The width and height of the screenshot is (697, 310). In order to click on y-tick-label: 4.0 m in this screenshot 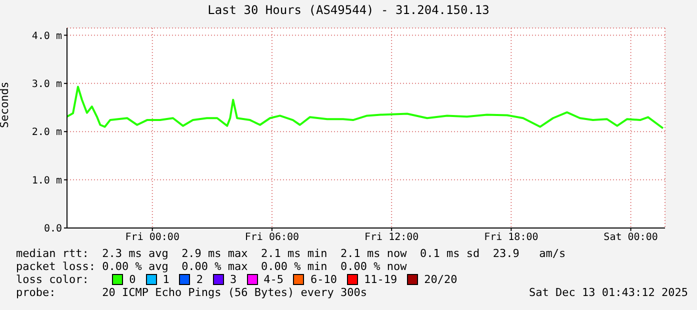, I will do `click(47, 36)`.